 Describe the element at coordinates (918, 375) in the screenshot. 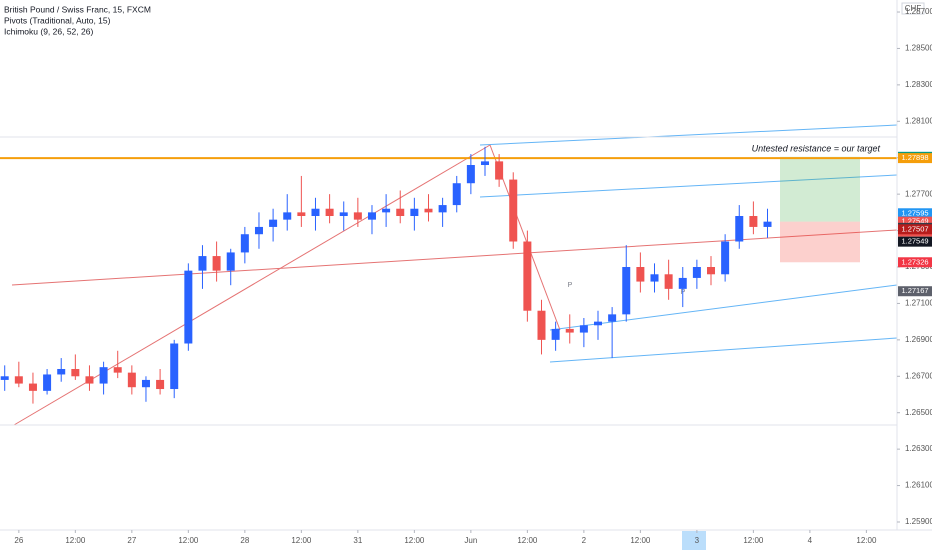

I see `y-tick-label: 1.26700` at that location.